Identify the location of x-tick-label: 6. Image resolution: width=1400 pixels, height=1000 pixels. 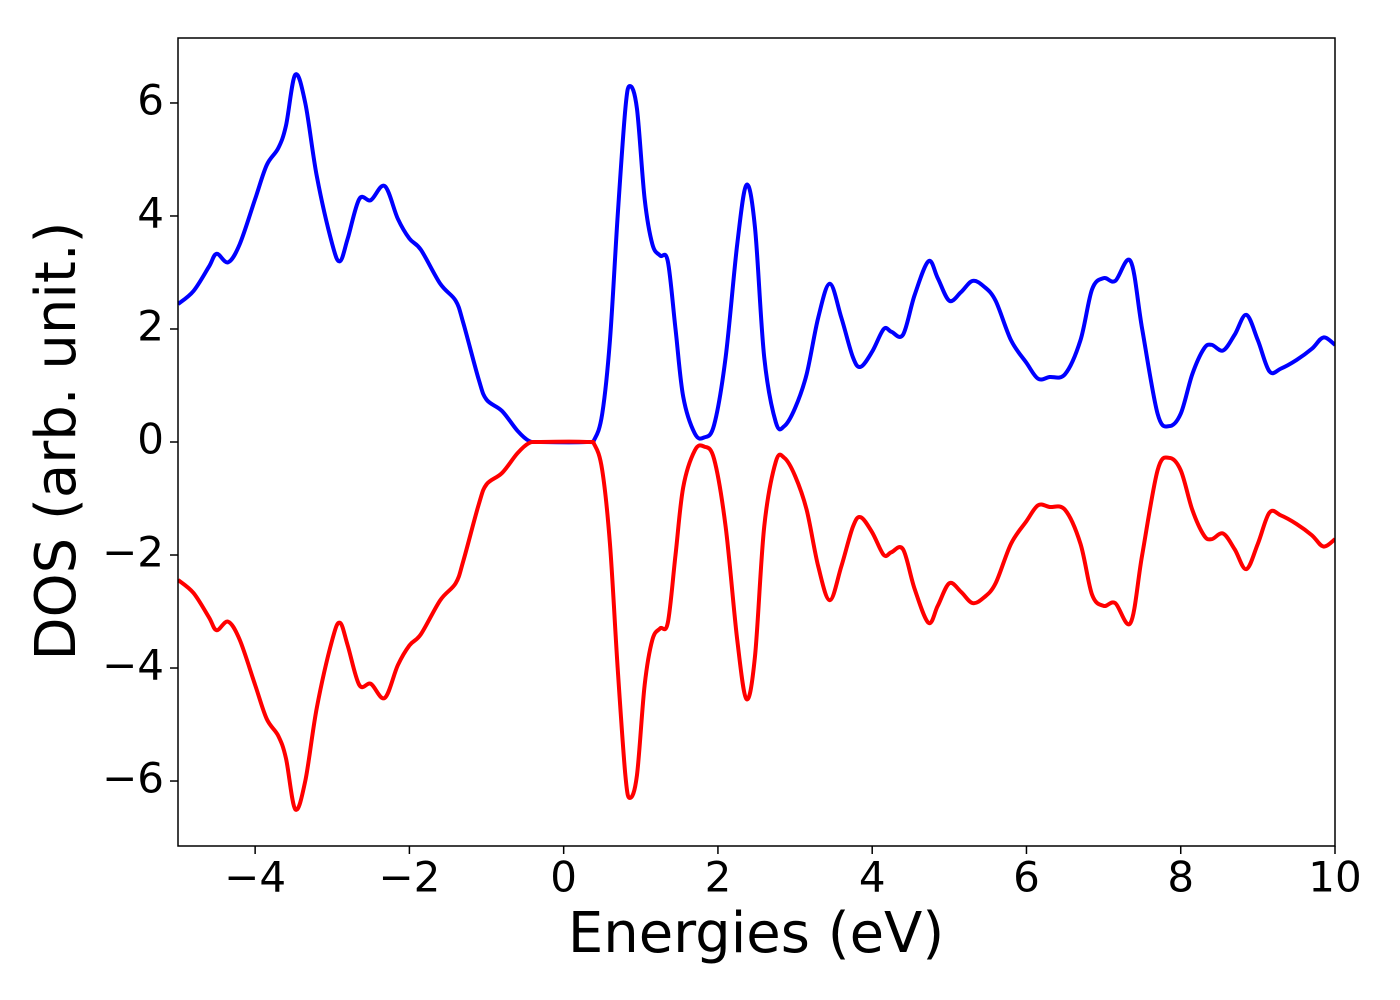
(1026, 877).